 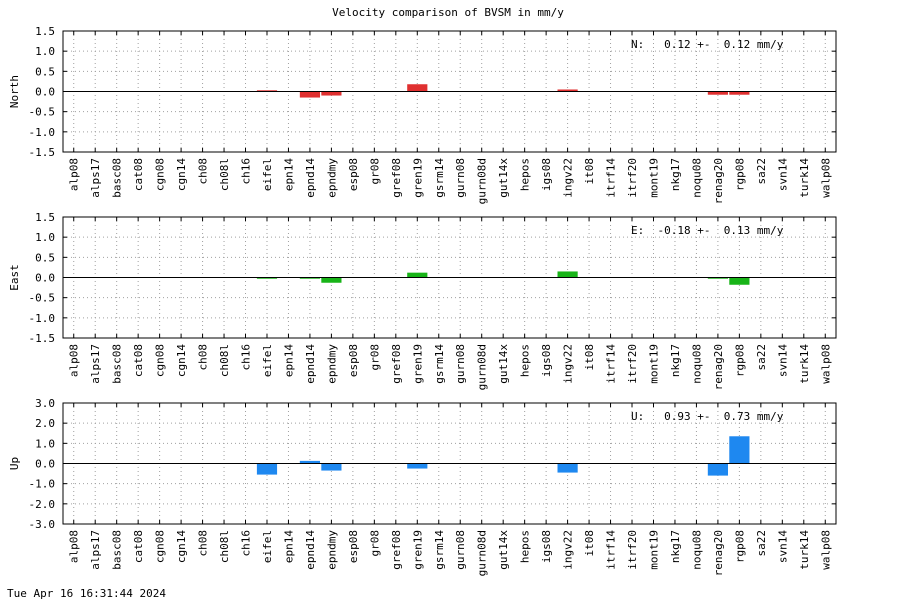 I want to click on y-axis-label: North, so click(x=14, y=91).